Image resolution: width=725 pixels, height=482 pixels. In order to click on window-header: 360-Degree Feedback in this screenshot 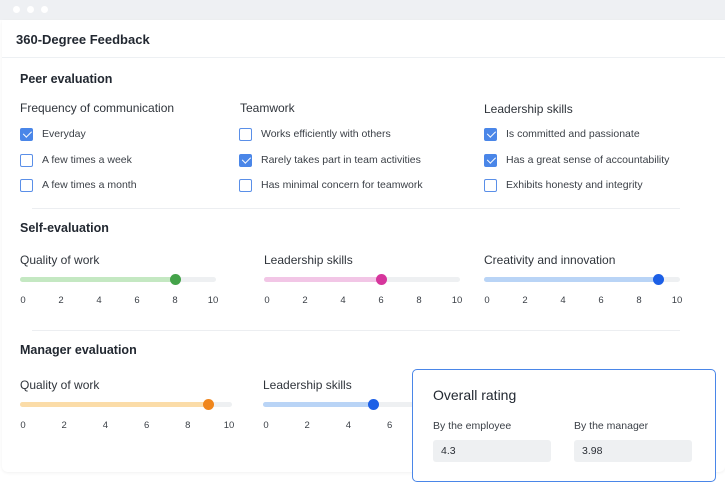, I will do `click(363, 39)`.